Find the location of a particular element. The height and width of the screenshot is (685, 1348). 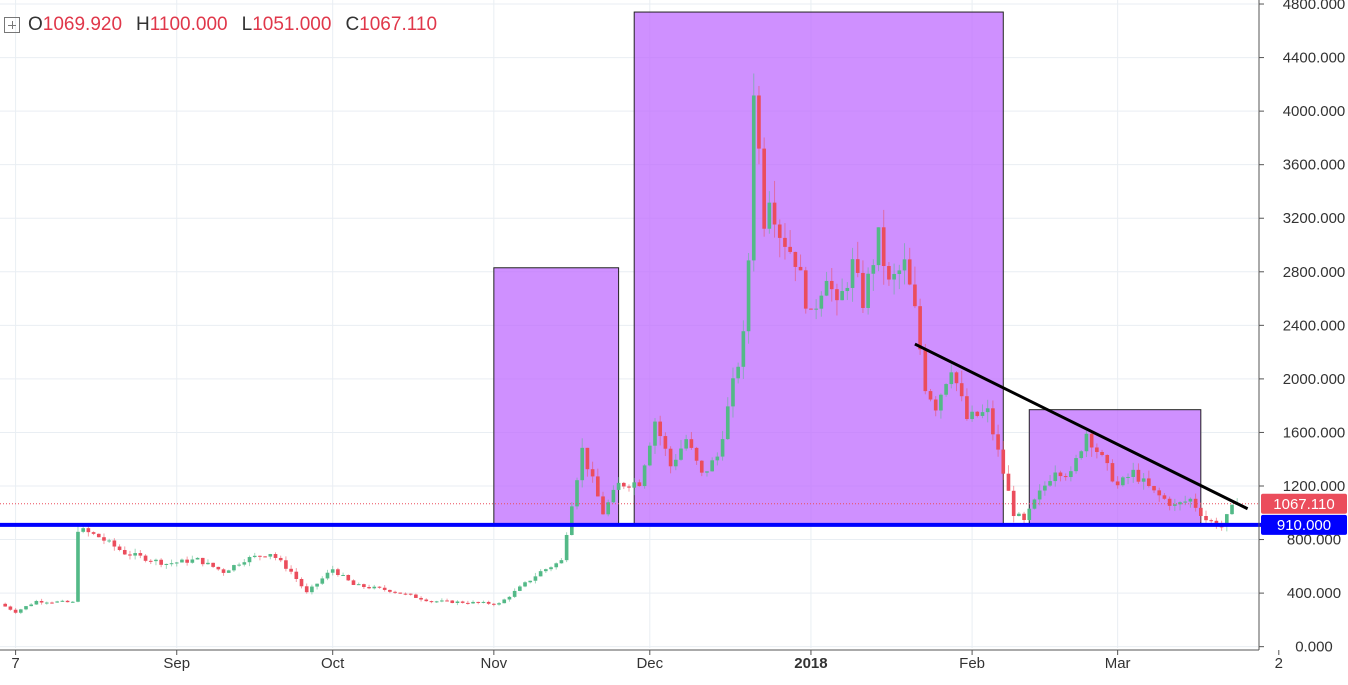

x-tick-label: 2018 is located at coordinates (810, 663).